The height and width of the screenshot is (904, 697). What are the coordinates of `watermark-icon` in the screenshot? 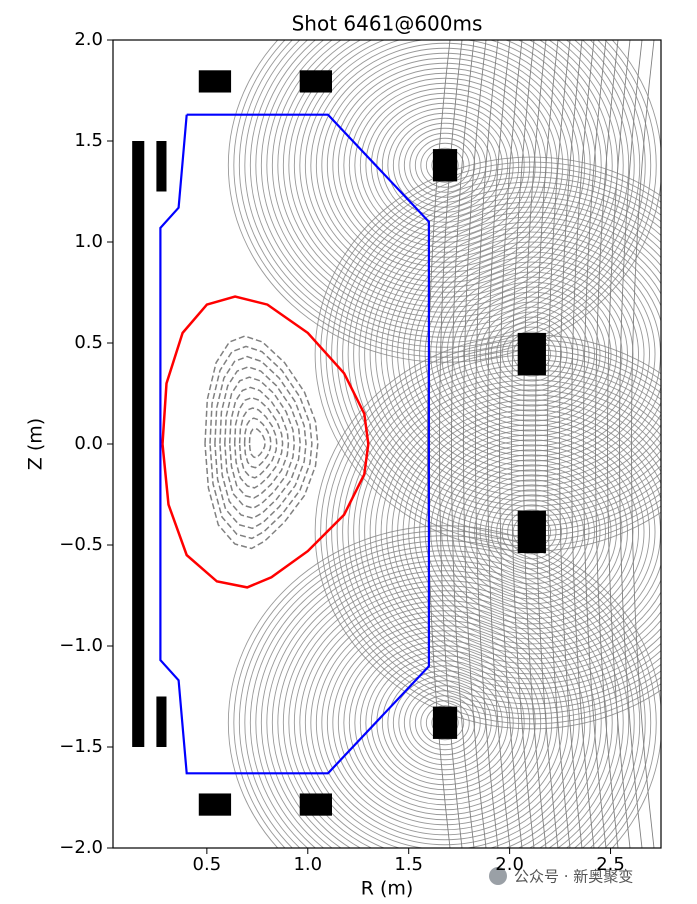 It's located at (498, 876).